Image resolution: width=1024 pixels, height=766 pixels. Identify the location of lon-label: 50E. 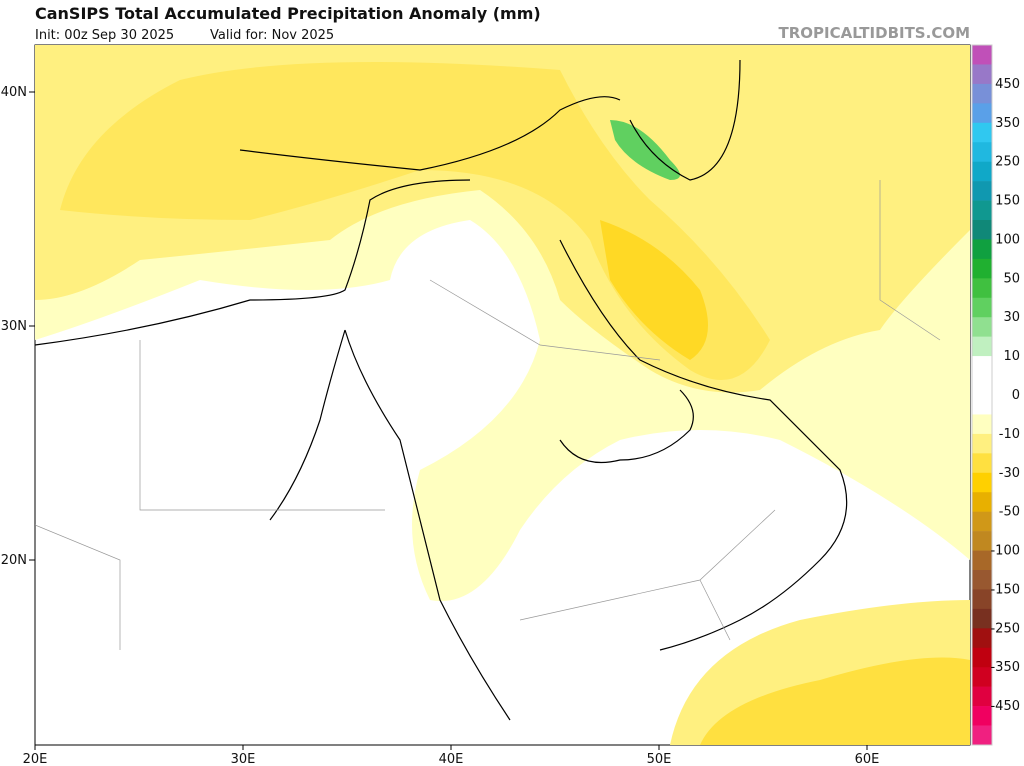
(659, 759).